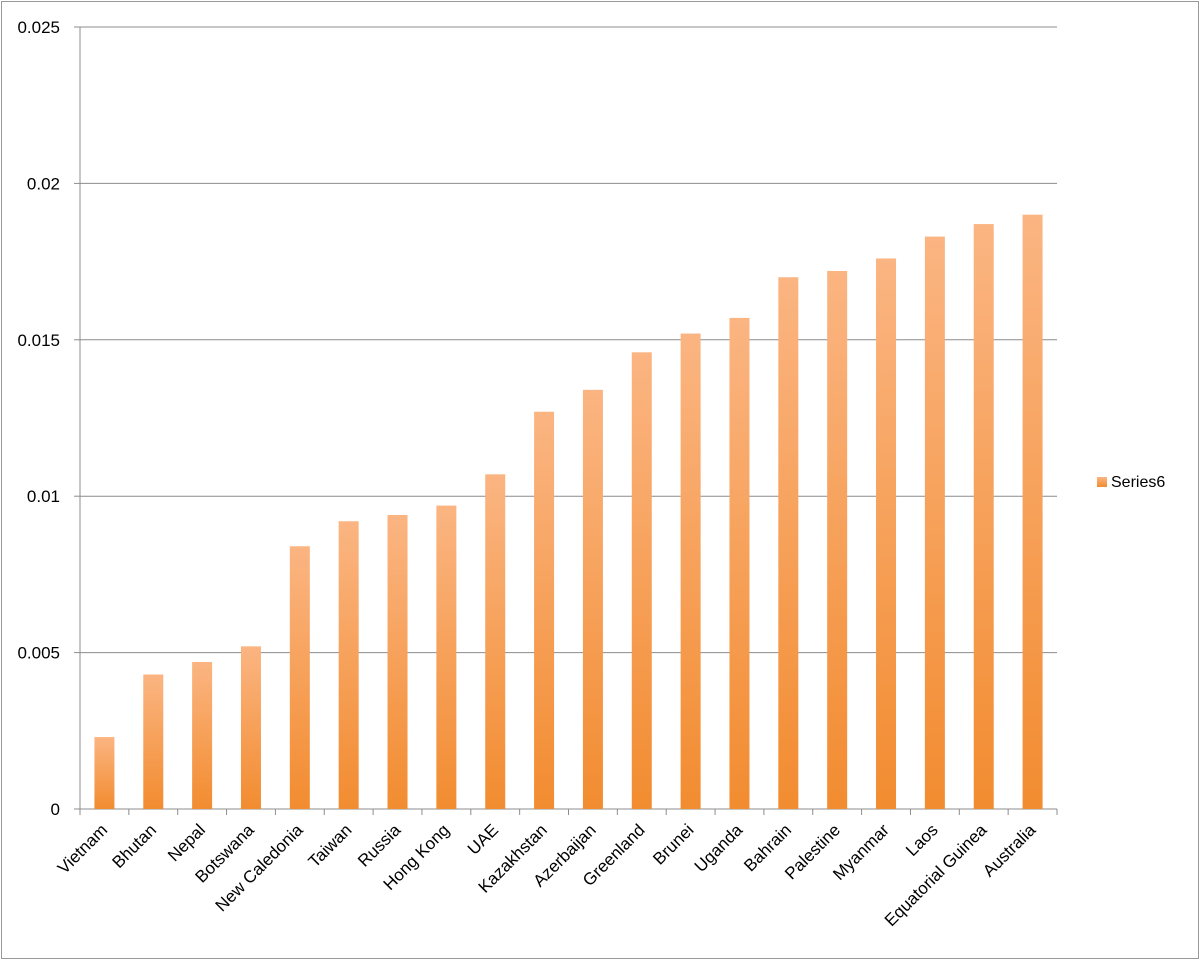  Describe the element at coordinates (259, 867) in the screenshot. I see `x-tick-label: New Caledonia` at that location.